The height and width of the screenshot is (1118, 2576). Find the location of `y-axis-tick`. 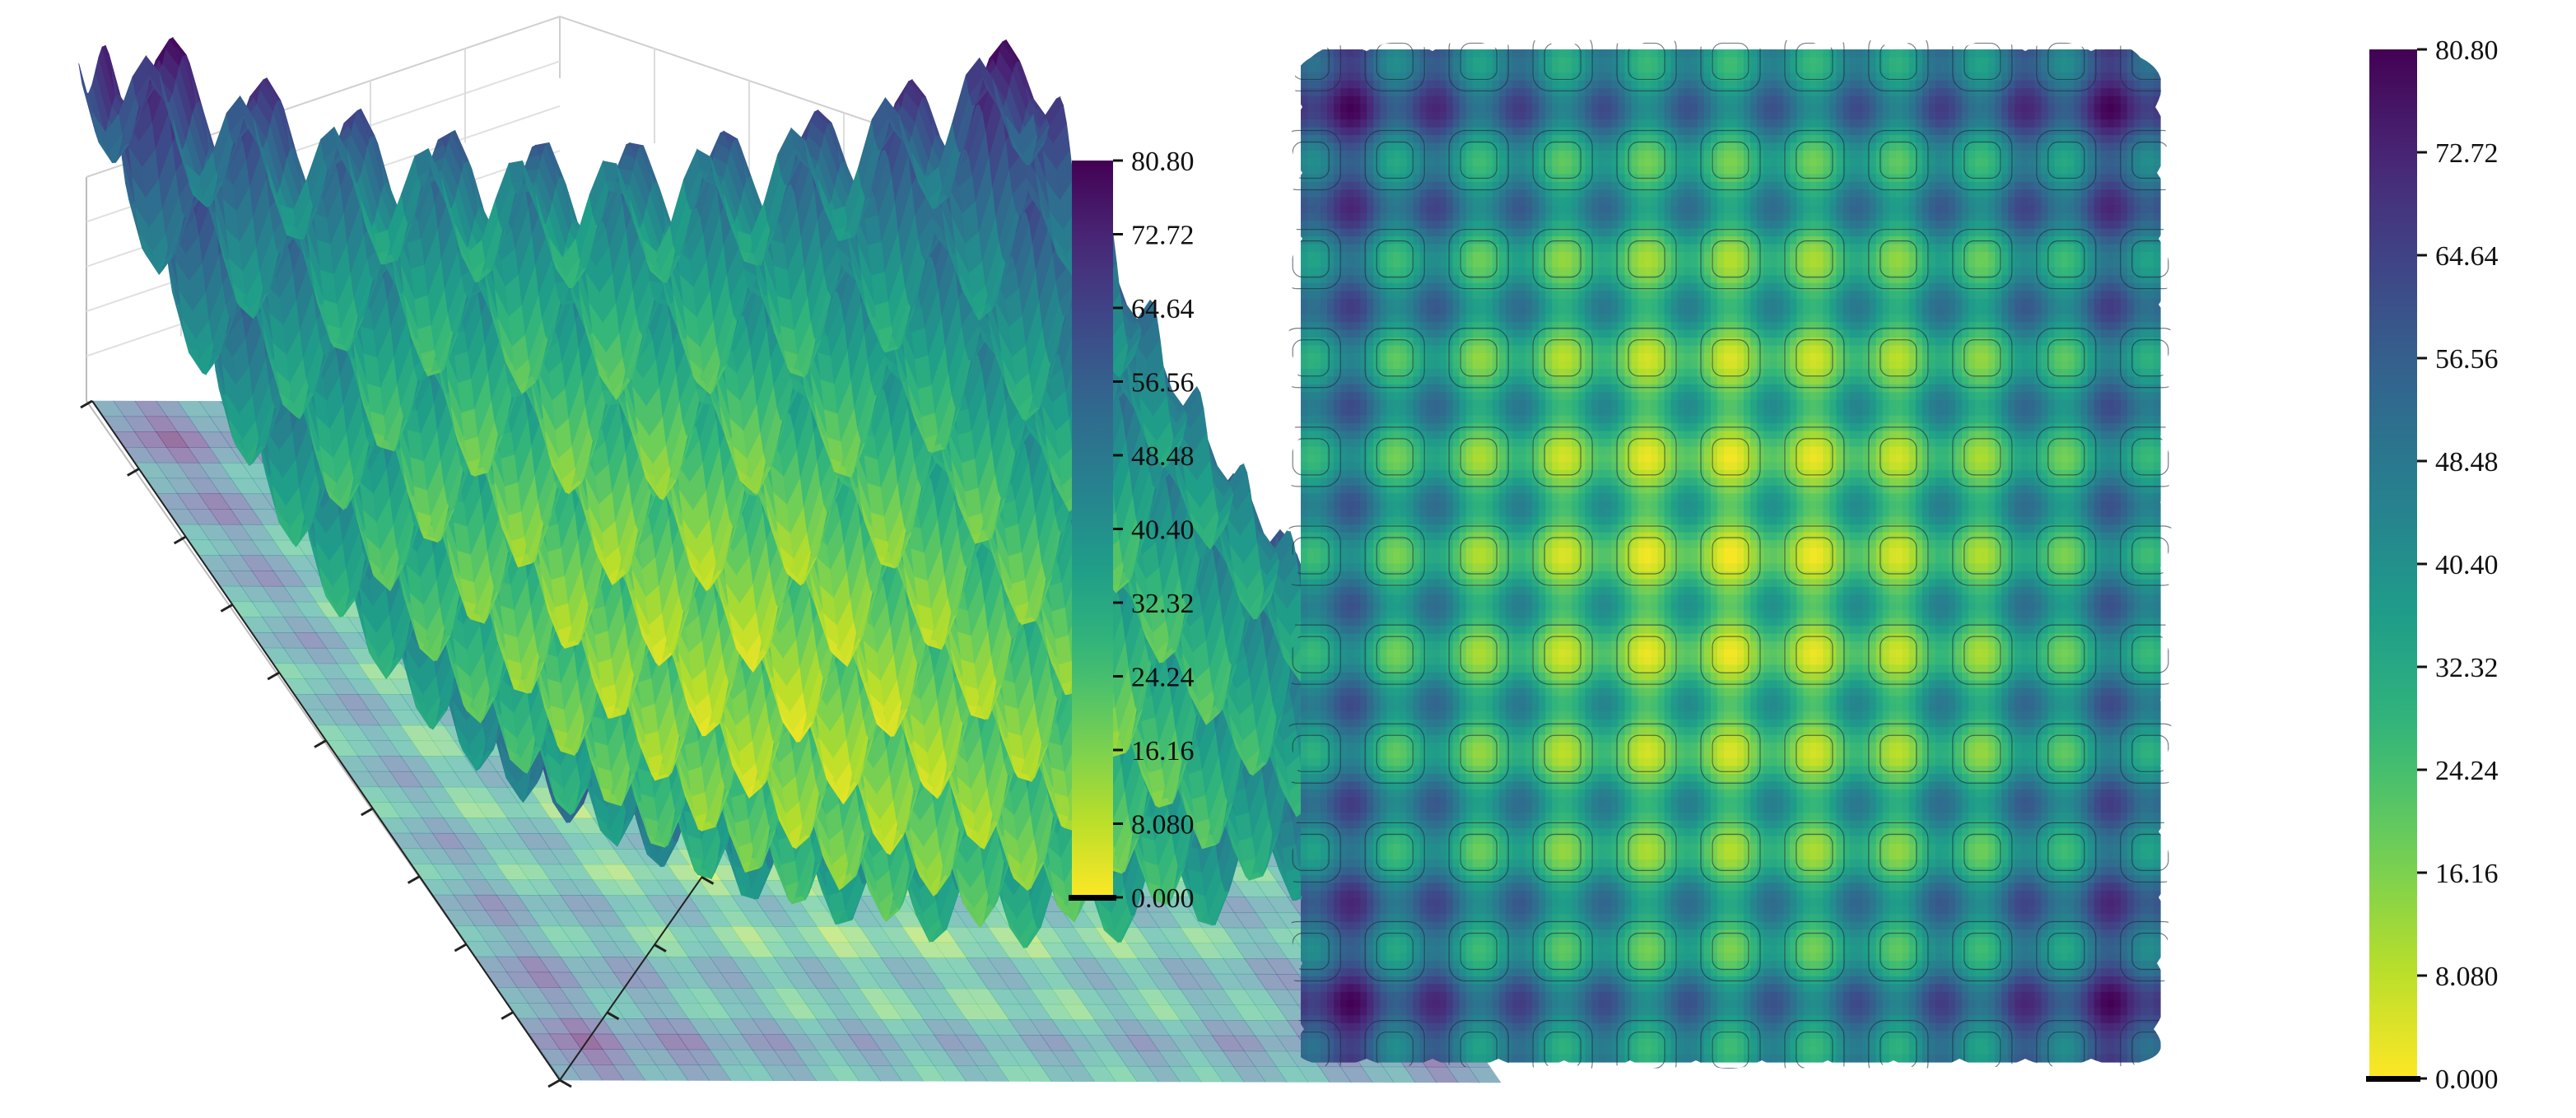

y-axis-tick is located at coordinates (565, 1083).